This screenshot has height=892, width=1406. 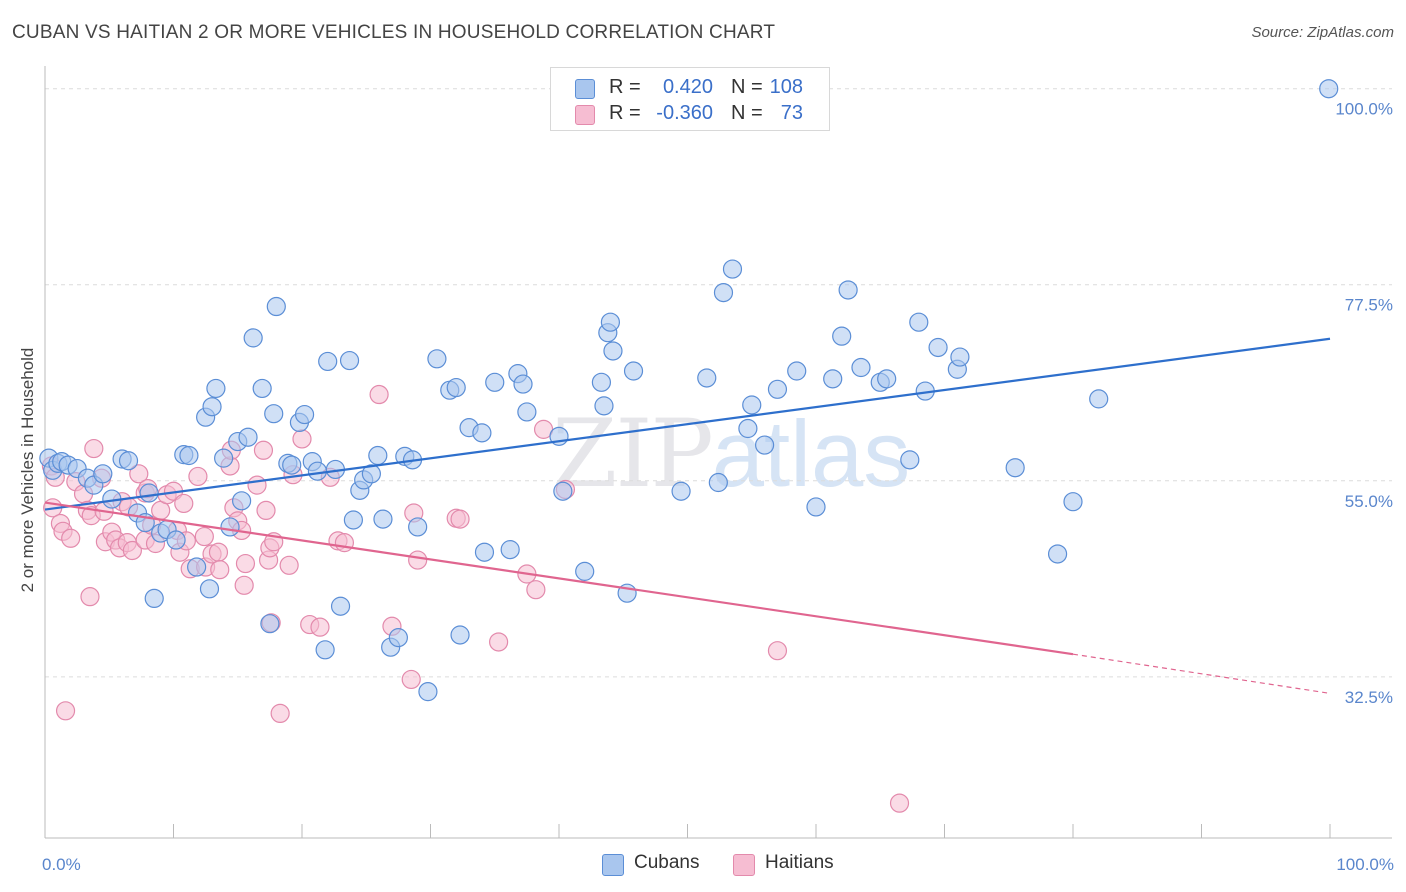 I want to click on haitians-trend-line, so click(x=559, y=578).